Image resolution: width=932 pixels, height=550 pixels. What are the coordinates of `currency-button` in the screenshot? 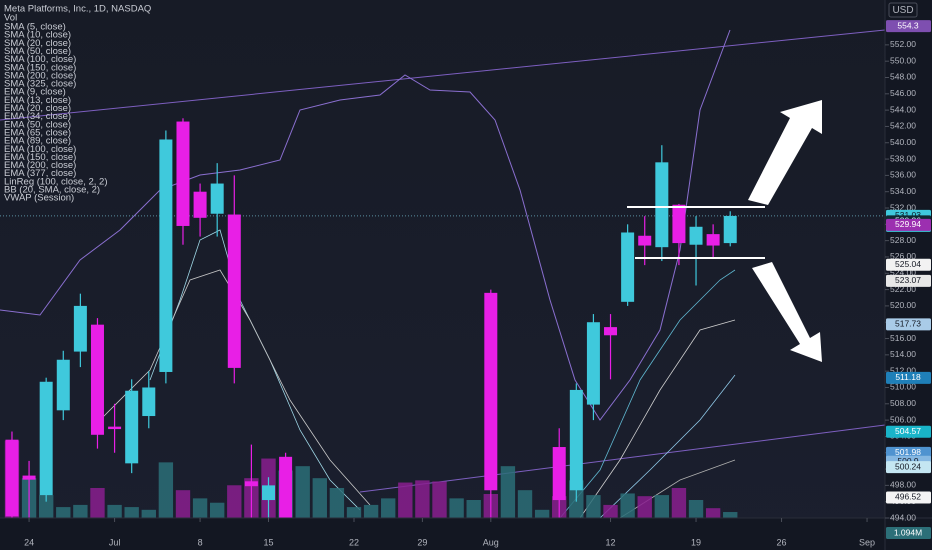 It's located at (903, 10).